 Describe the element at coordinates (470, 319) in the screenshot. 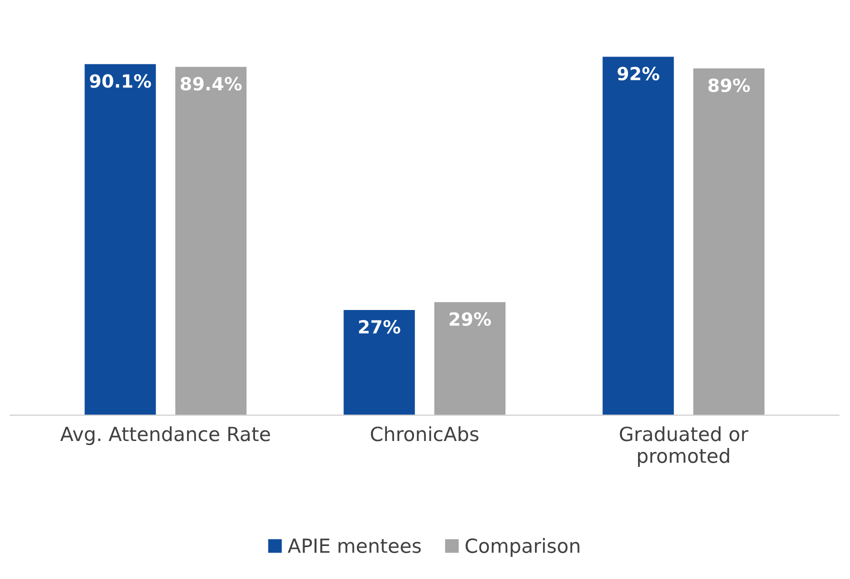

I see `data-label: 29%` at that location.